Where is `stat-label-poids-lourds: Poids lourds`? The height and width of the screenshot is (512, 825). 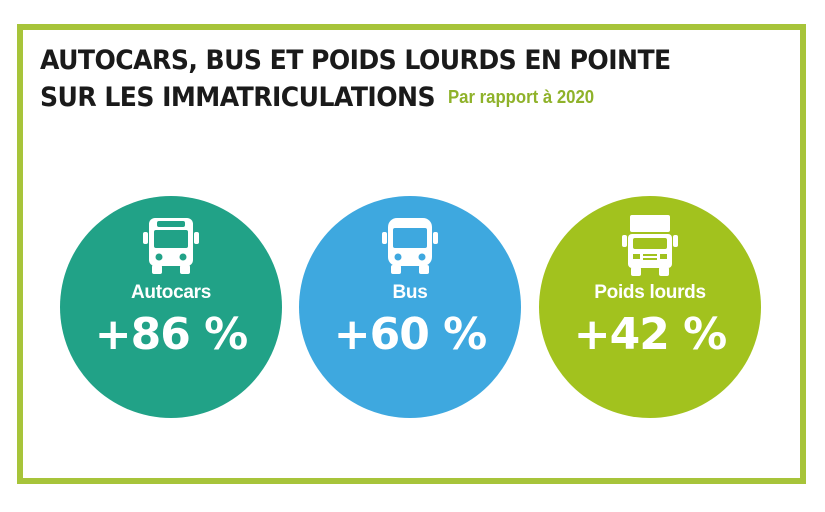 stat-label-poids-lourds: Poids lourds is located at coordinates (650, 292).